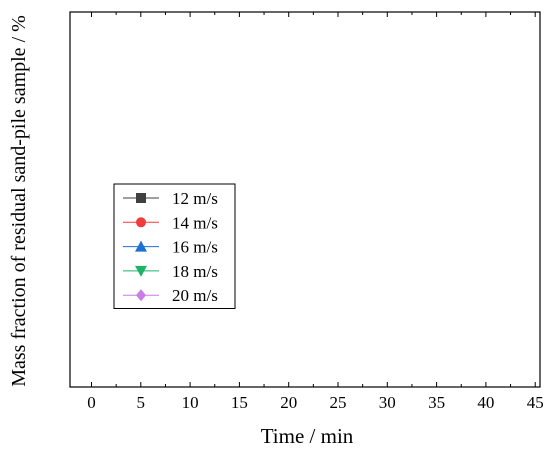  Describe the element at coordinates (190, 402) in the screenshot. I see `x-tick-label: 10` at that location.